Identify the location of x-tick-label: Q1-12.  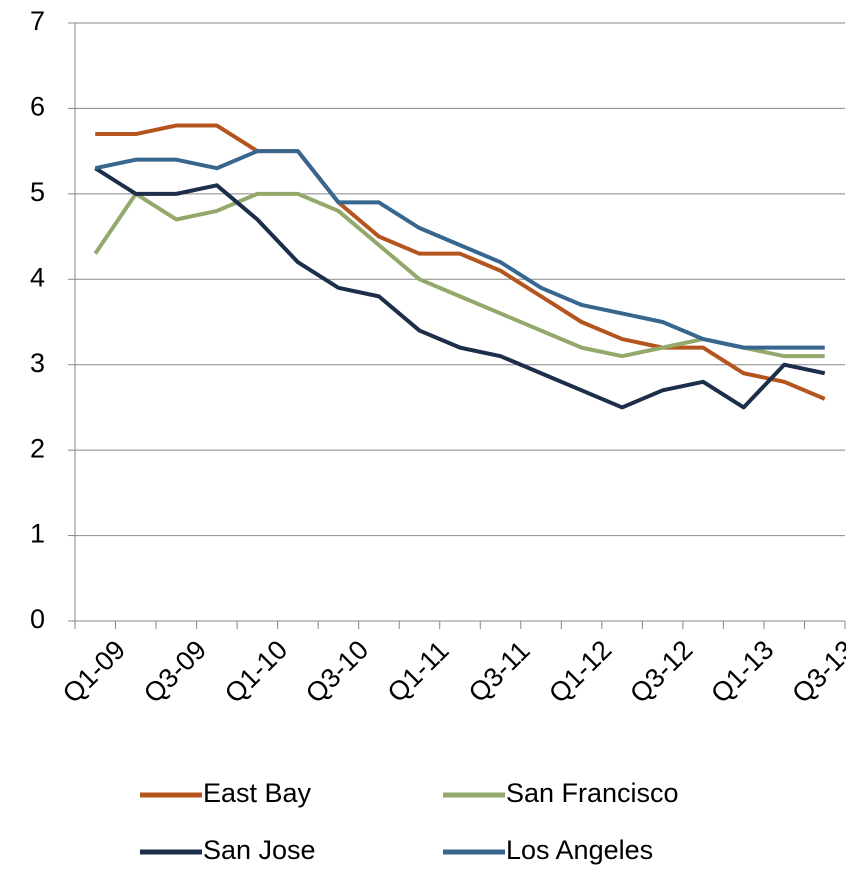
(580, 672).